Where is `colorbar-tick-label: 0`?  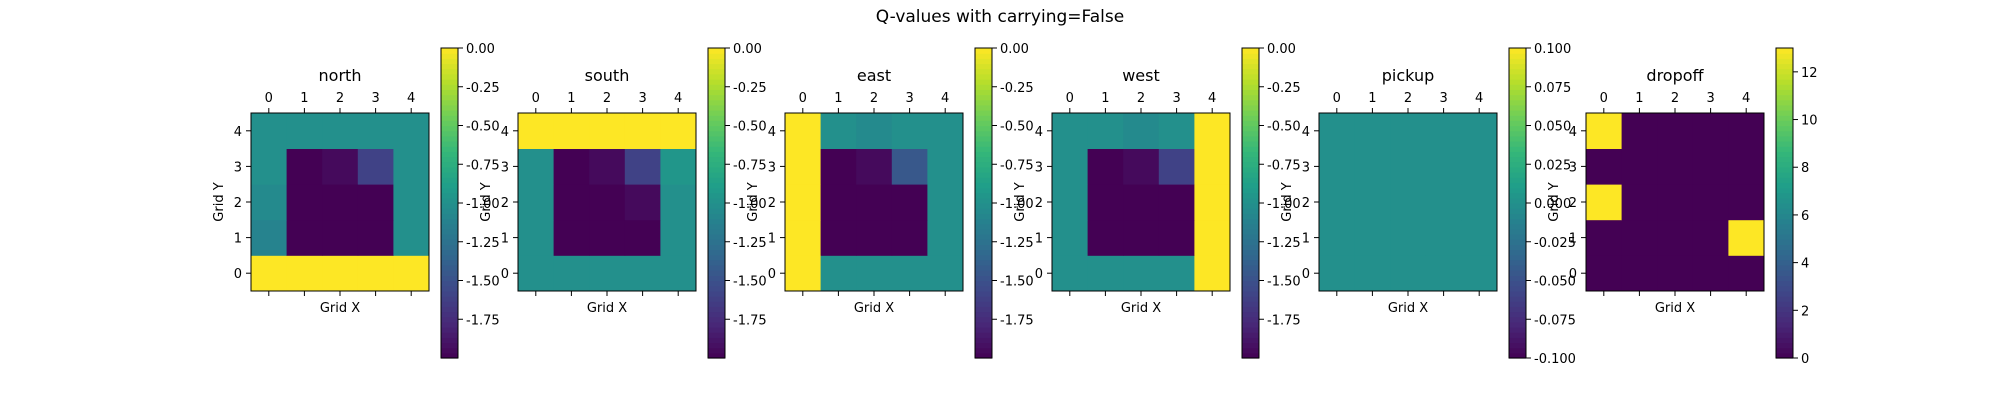 colorbar-tick-label: 0 is located at coordinates (1805, 359).